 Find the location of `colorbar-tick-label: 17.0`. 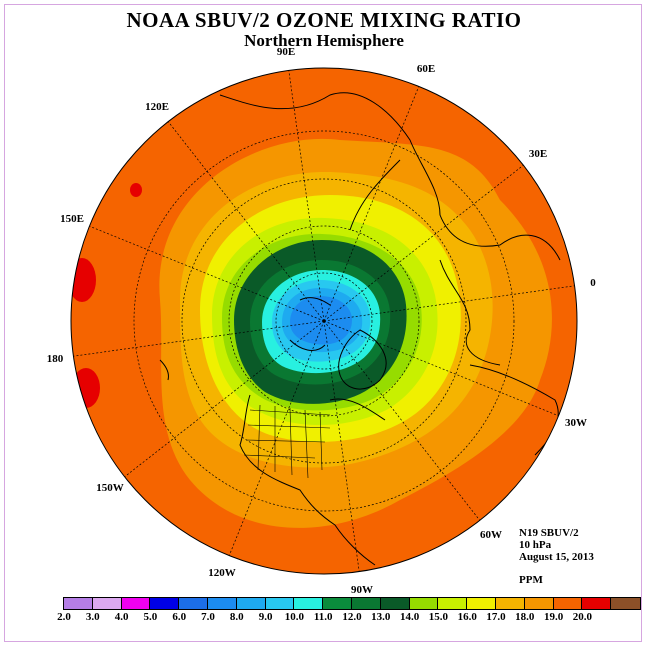

colorbar-tick-label: 17.0 is located at coordinates (496, 617).